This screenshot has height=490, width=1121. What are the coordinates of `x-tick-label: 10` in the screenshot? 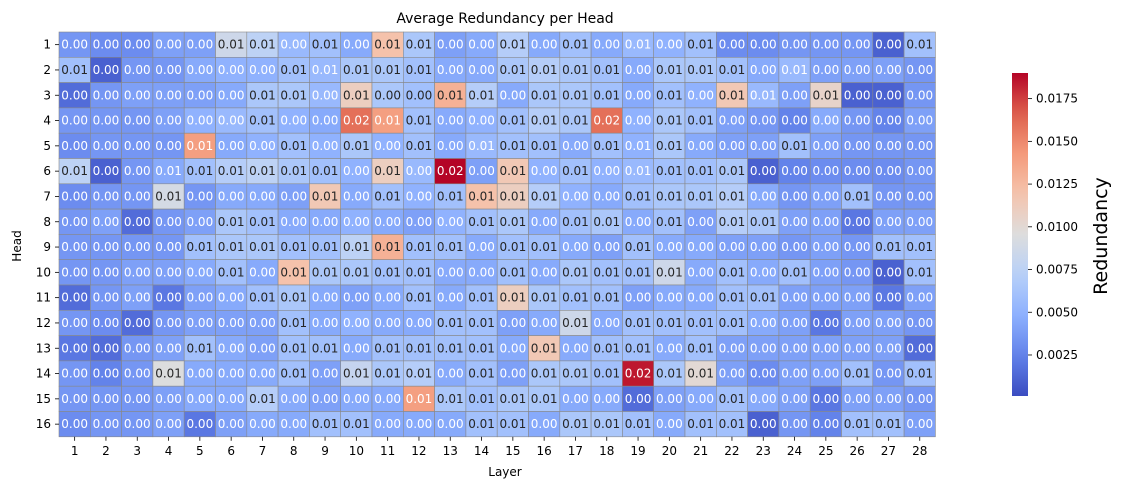 It's located at (356, 451).